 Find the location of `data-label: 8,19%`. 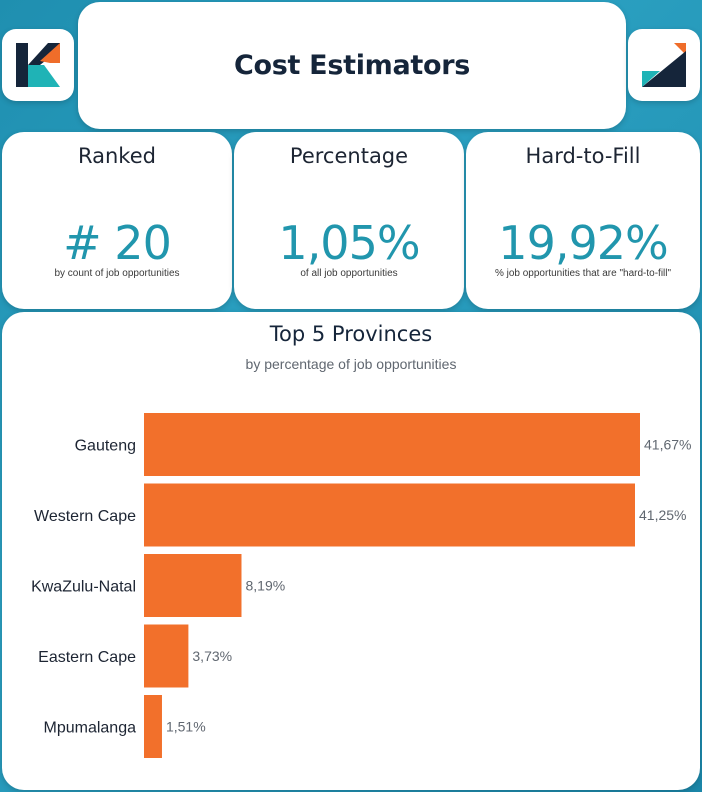

data-label: 8,19% is located at coordinates (265, 586).